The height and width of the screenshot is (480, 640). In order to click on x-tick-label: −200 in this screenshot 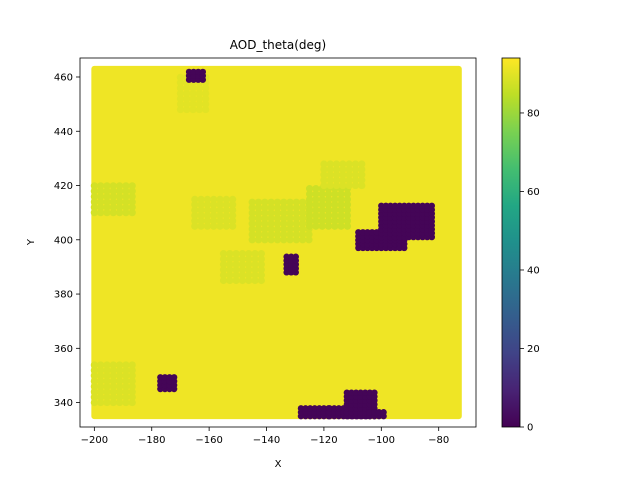, I will do `click(94, 440)`.